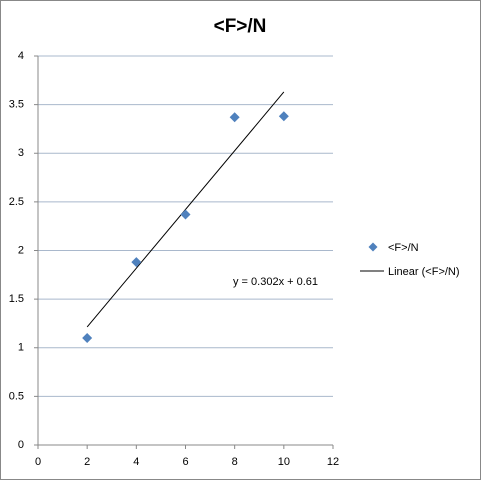  I want to click on x-tick-label: 2, so click(87, 462).